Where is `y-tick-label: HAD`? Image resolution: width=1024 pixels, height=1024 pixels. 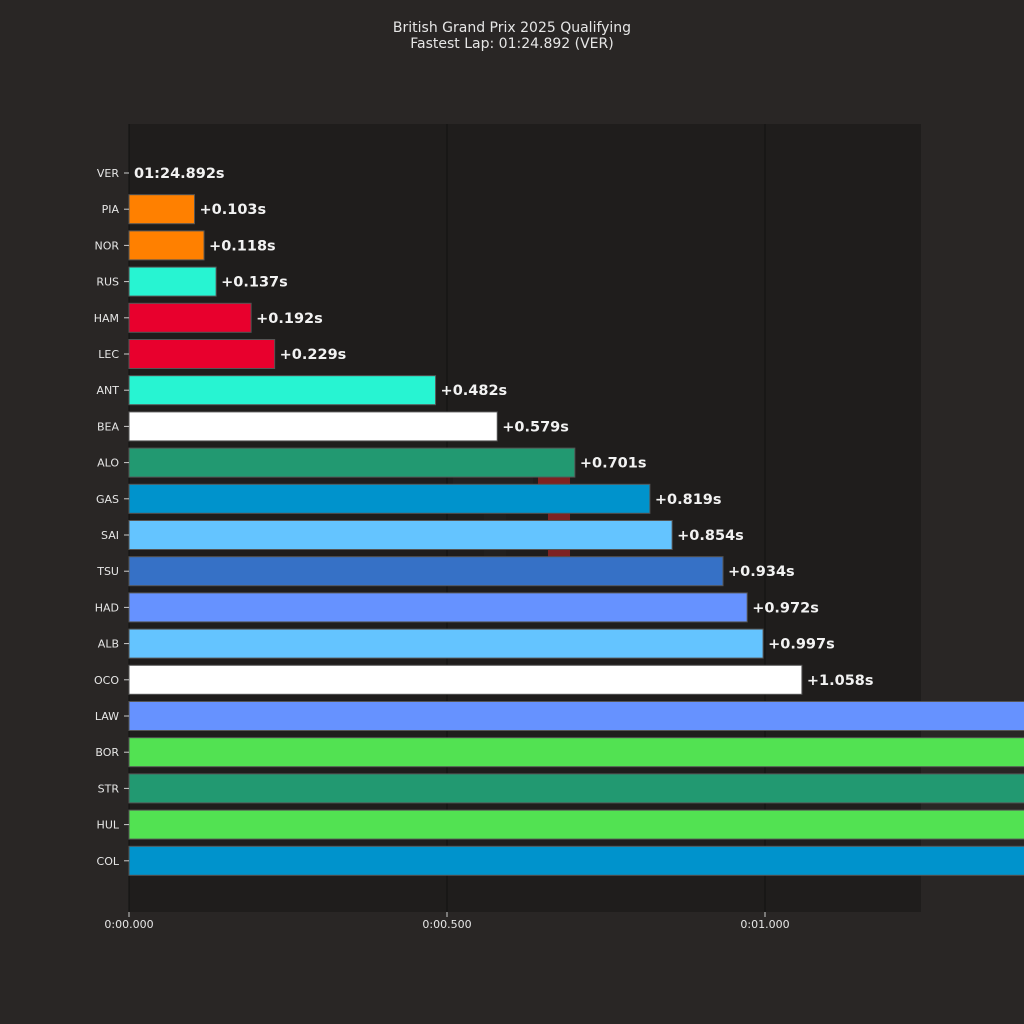 y-tick-label: HAD is located at coordinates (107, 607).